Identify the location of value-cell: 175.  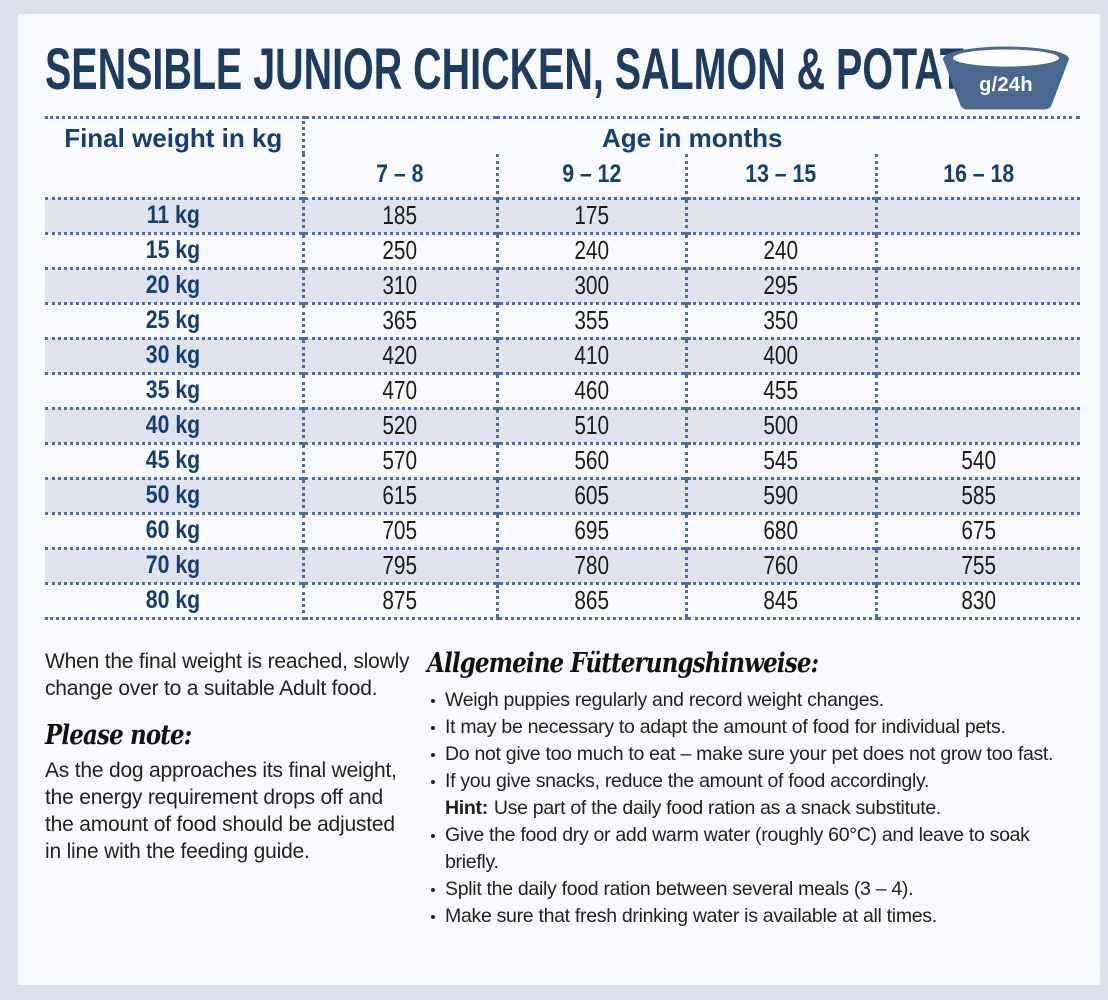
(590, 214).